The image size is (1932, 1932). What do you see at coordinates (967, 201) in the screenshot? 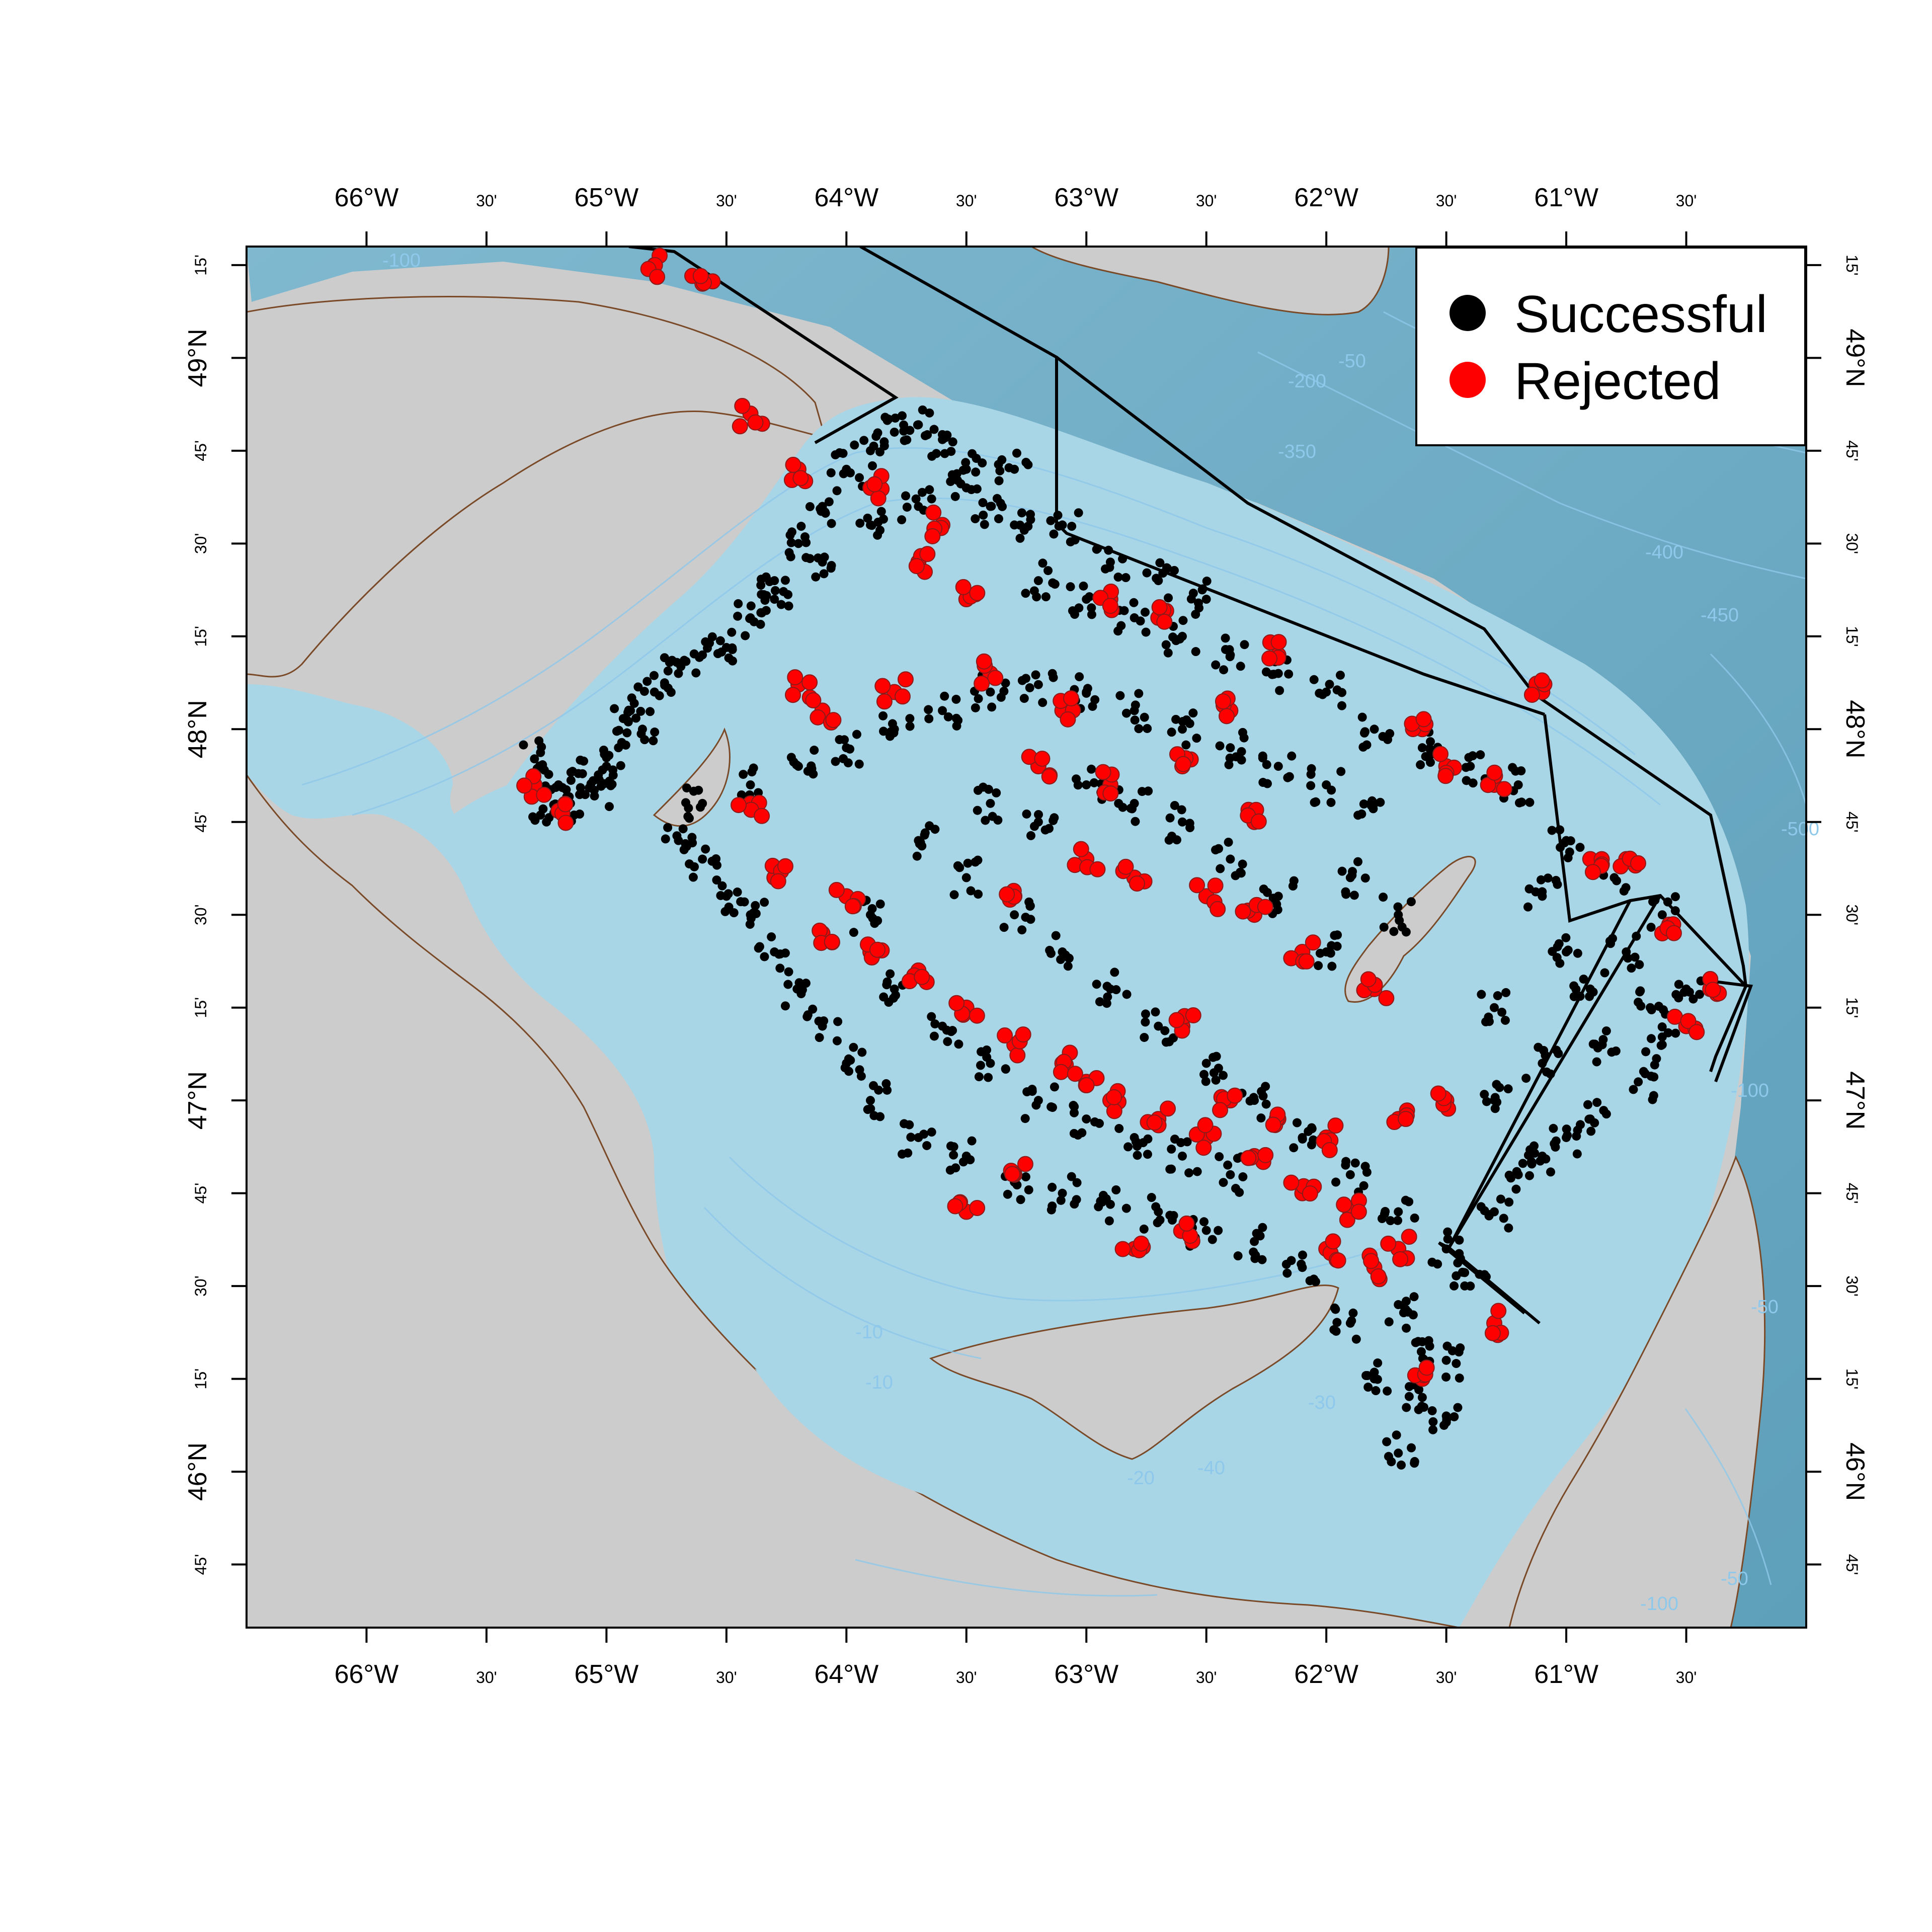
I see `top-tick-label: 30'` at bounding box center [967, 201].